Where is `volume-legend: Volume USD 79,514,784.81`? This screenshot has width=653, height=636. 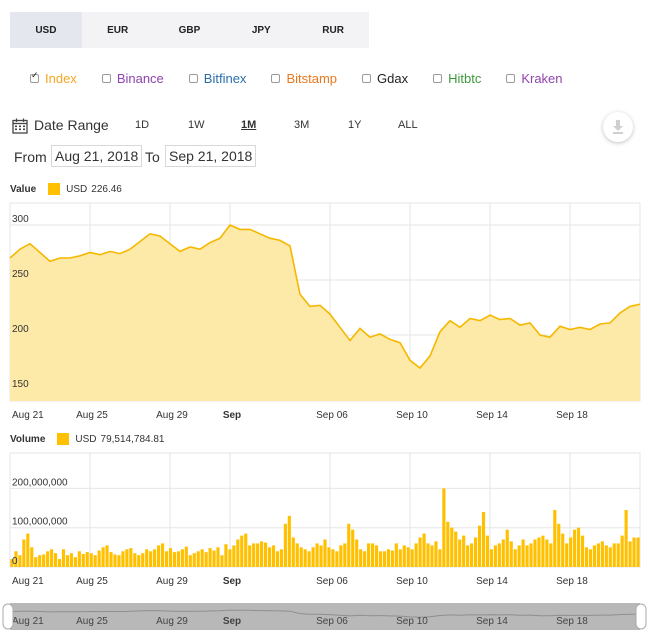
volume-legend: Volume USD 79,514,784.81 is located at coordinates (87, 439).